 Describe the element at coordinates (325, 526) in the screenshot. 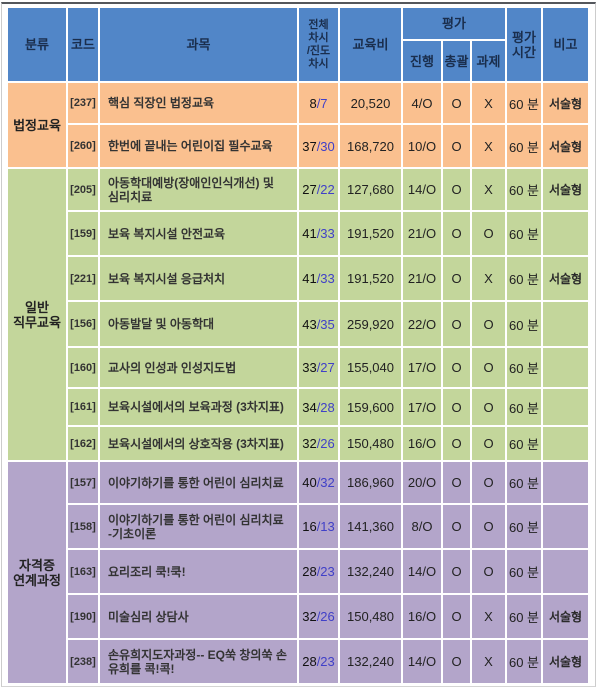

I see `progress-sessions: /13` at that location.